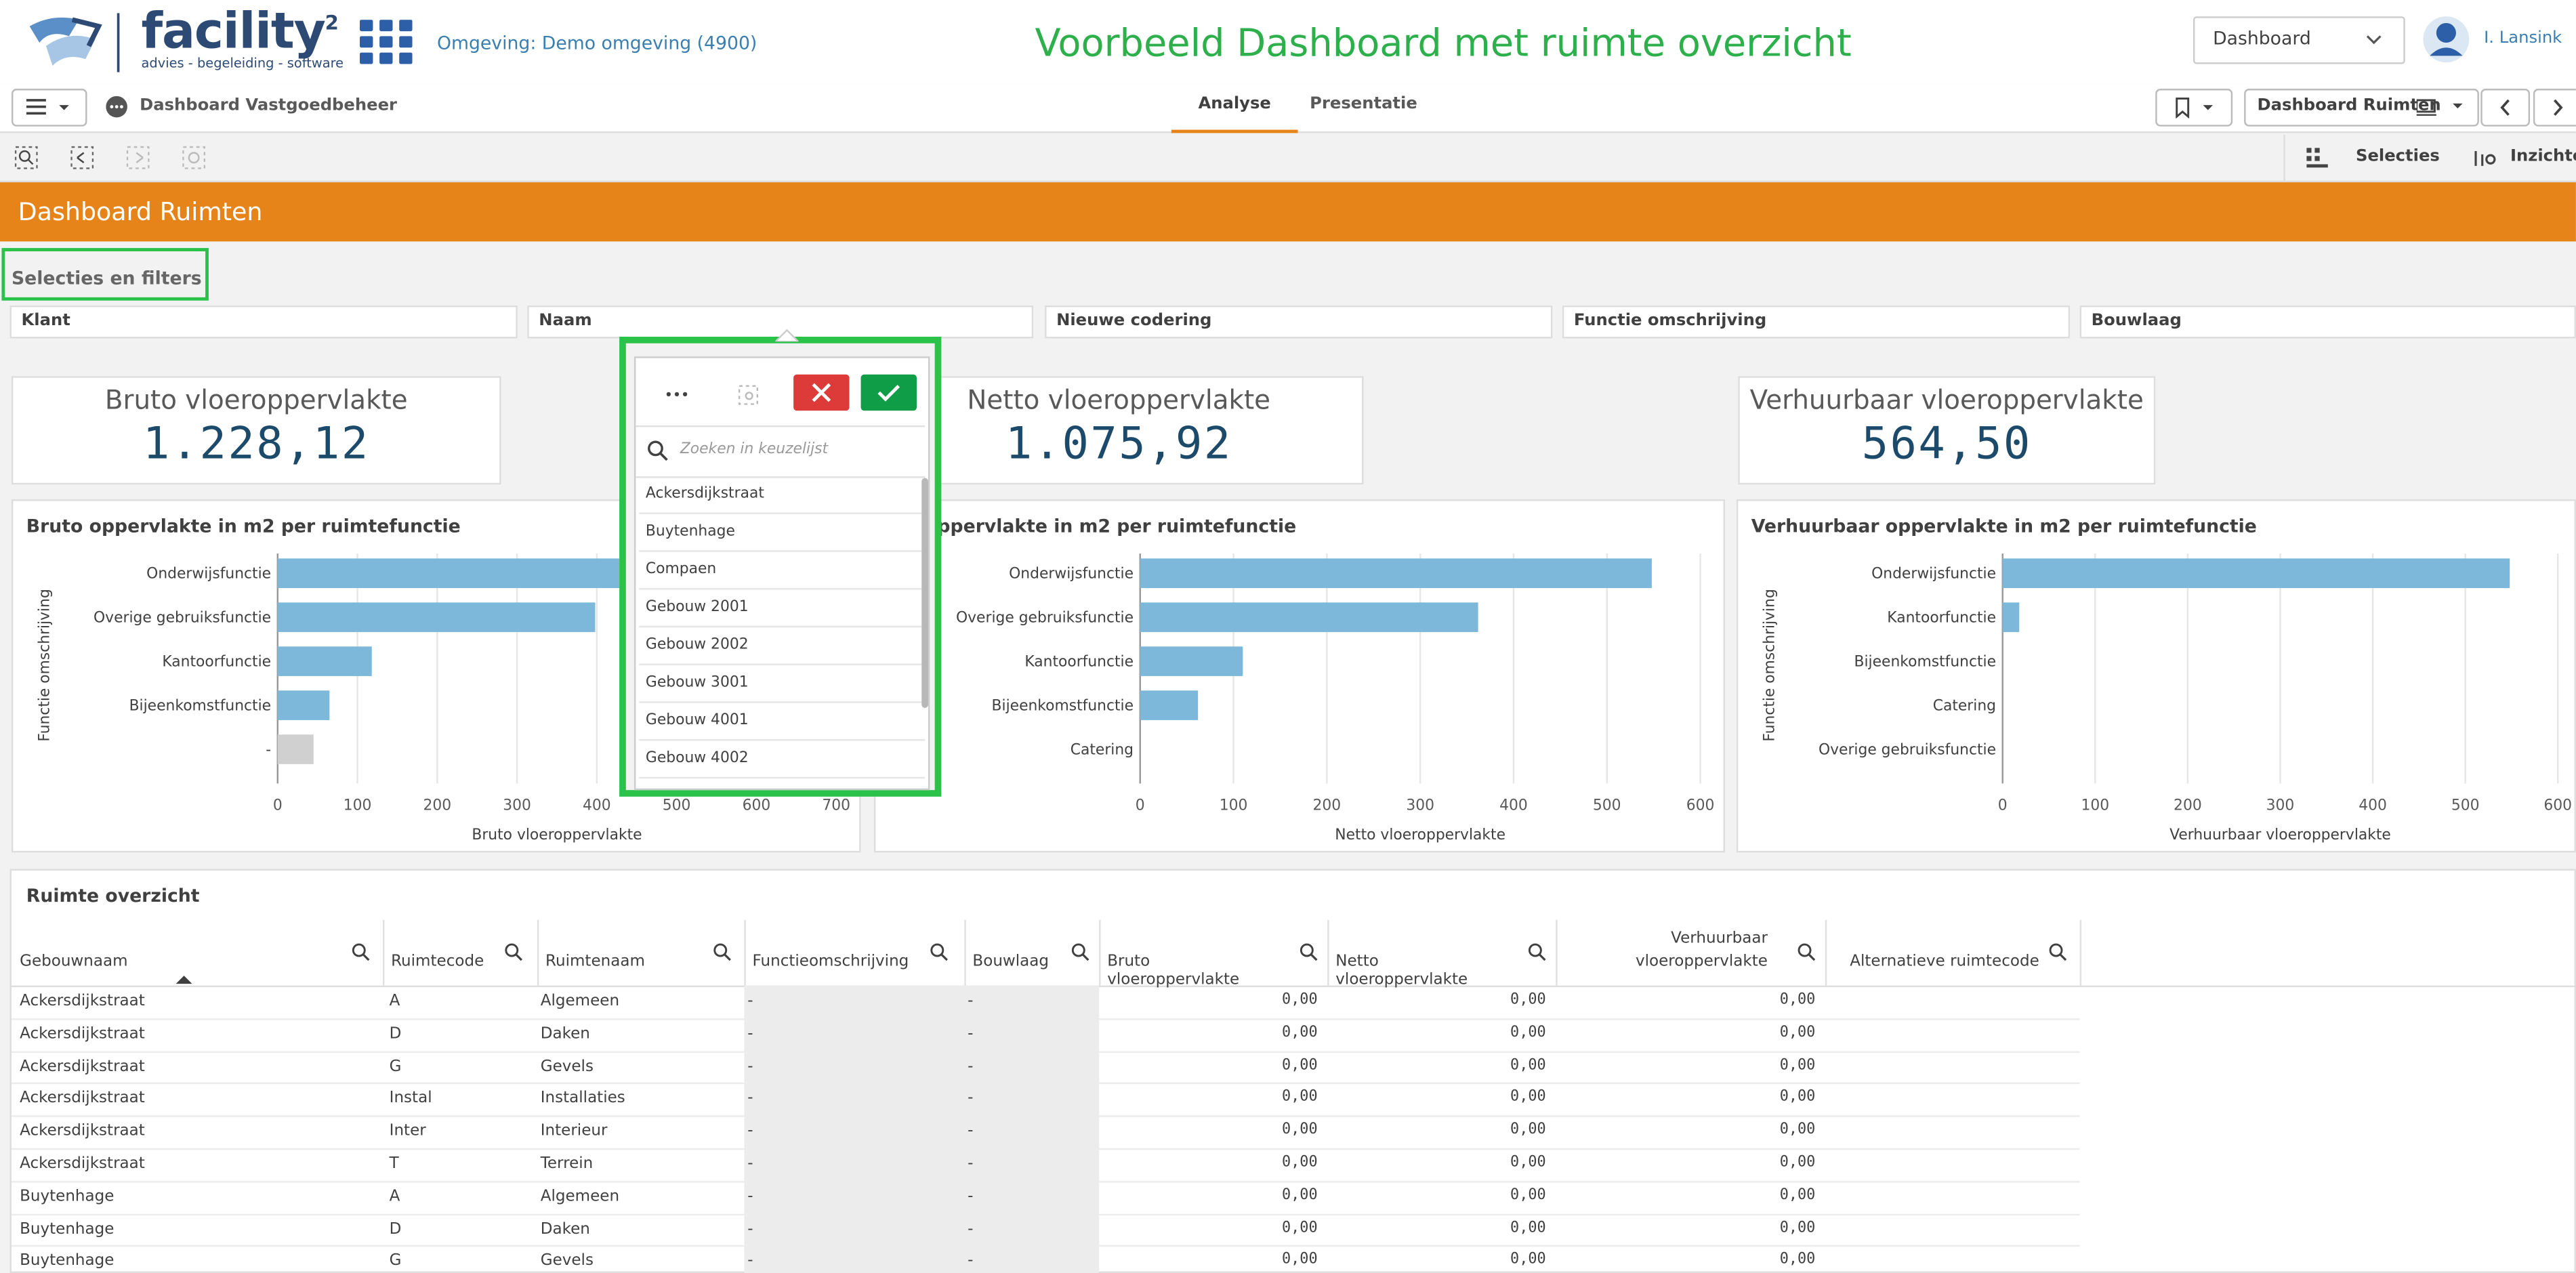 The width and height of the screenshot is (2576, 1273). I want to click on table-cell: Ackersdijkstraat, so click(82, 1066).